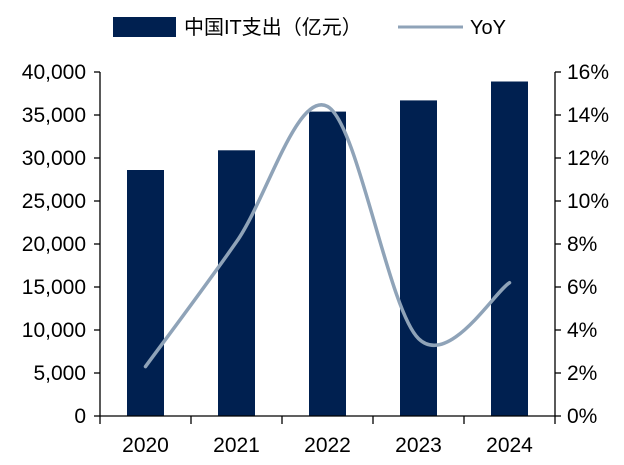  Describe the element at coordinates (582, 373) in the screenshot. I see `right-tick-label: 2%` at that location.